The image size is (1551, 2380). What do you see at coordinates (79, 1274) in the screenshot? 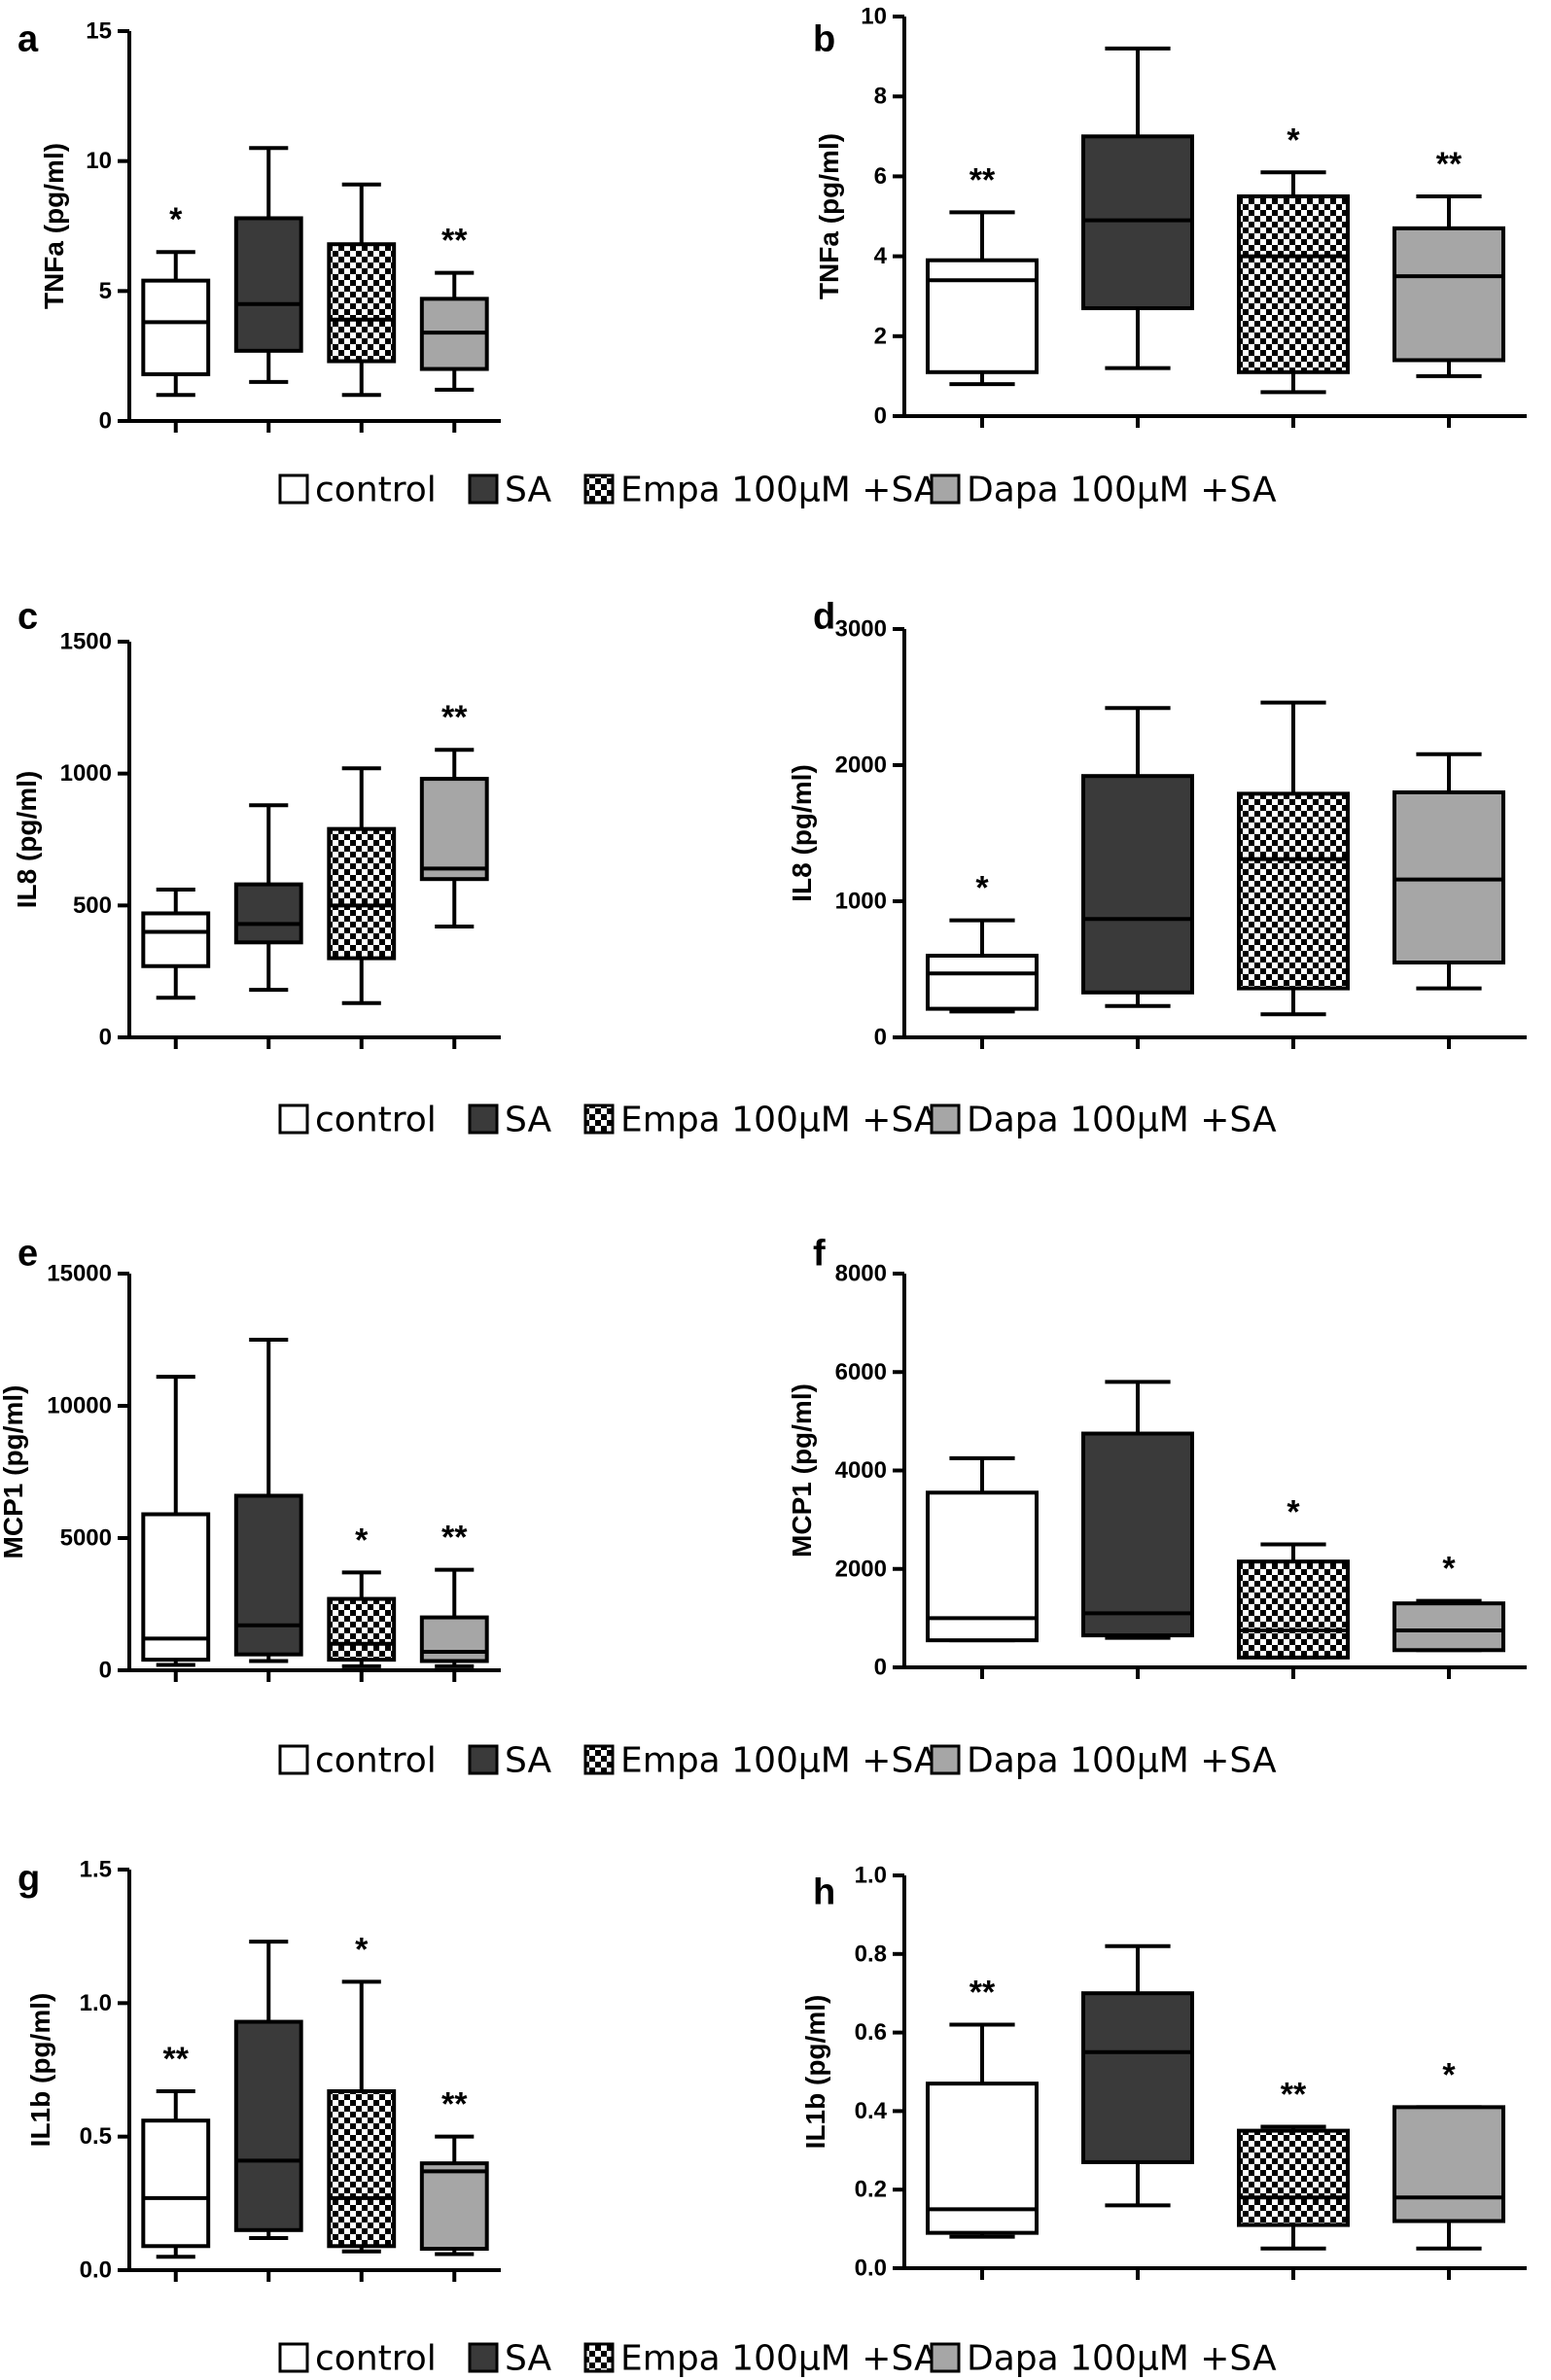
I see `y-tick-label: 15000` at bounding box center [79, 1274].